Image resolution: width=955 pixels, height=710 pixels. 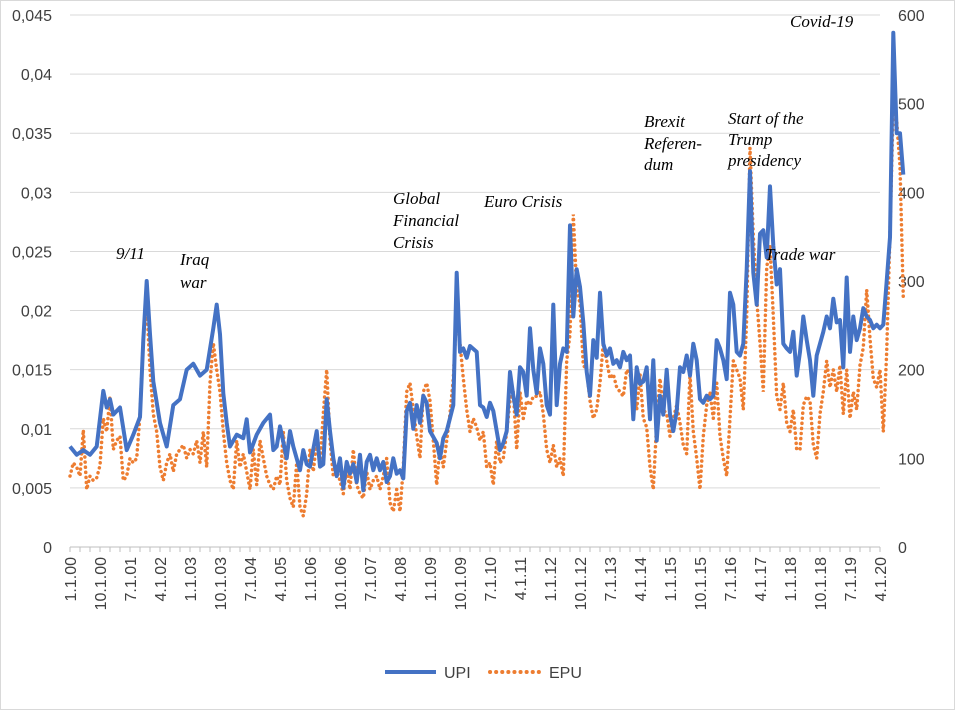 I want to click on y-axis-right: 0 100 200 300 400 500 600, so click(x=911, y=282).